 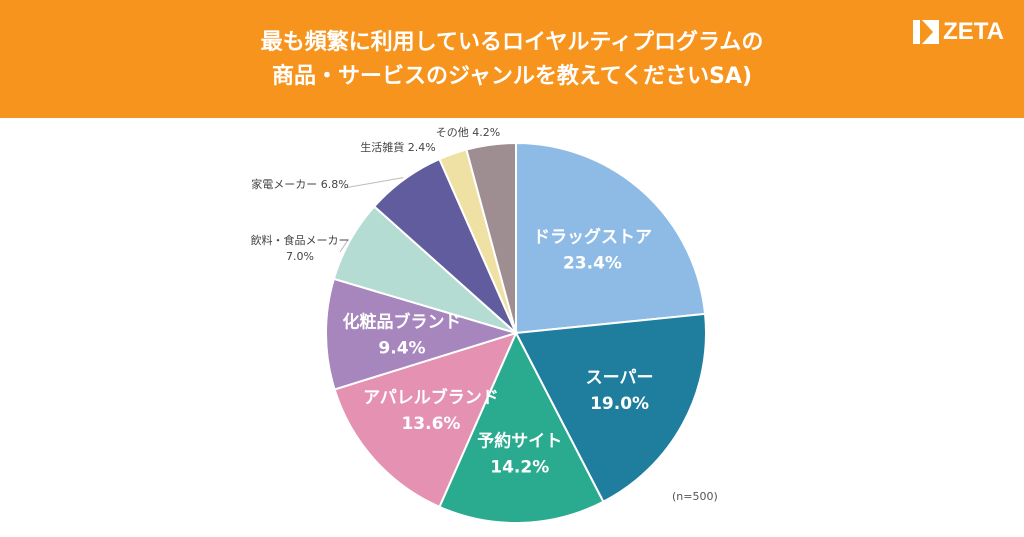 I want to click on slice-value-label: 2.4%, so click(x=422, y=147).